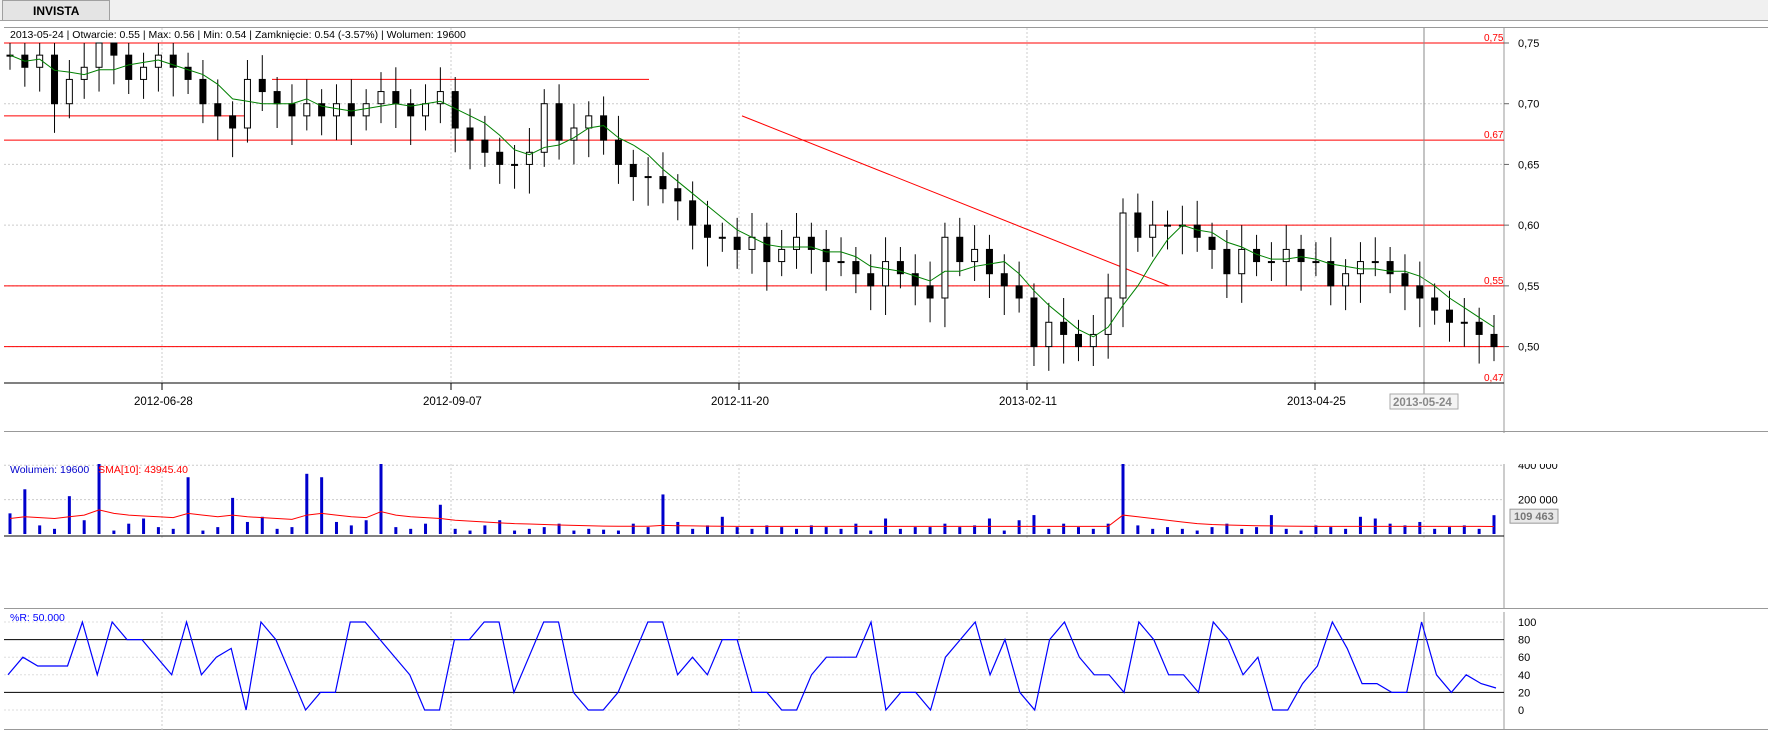 This screenshot has height=734, width=1768. What do you see at coordinates (1316, 402) in the screenshot?
I see `x-tick-label: 2013-04-25` at bounding box center [1316, 402].